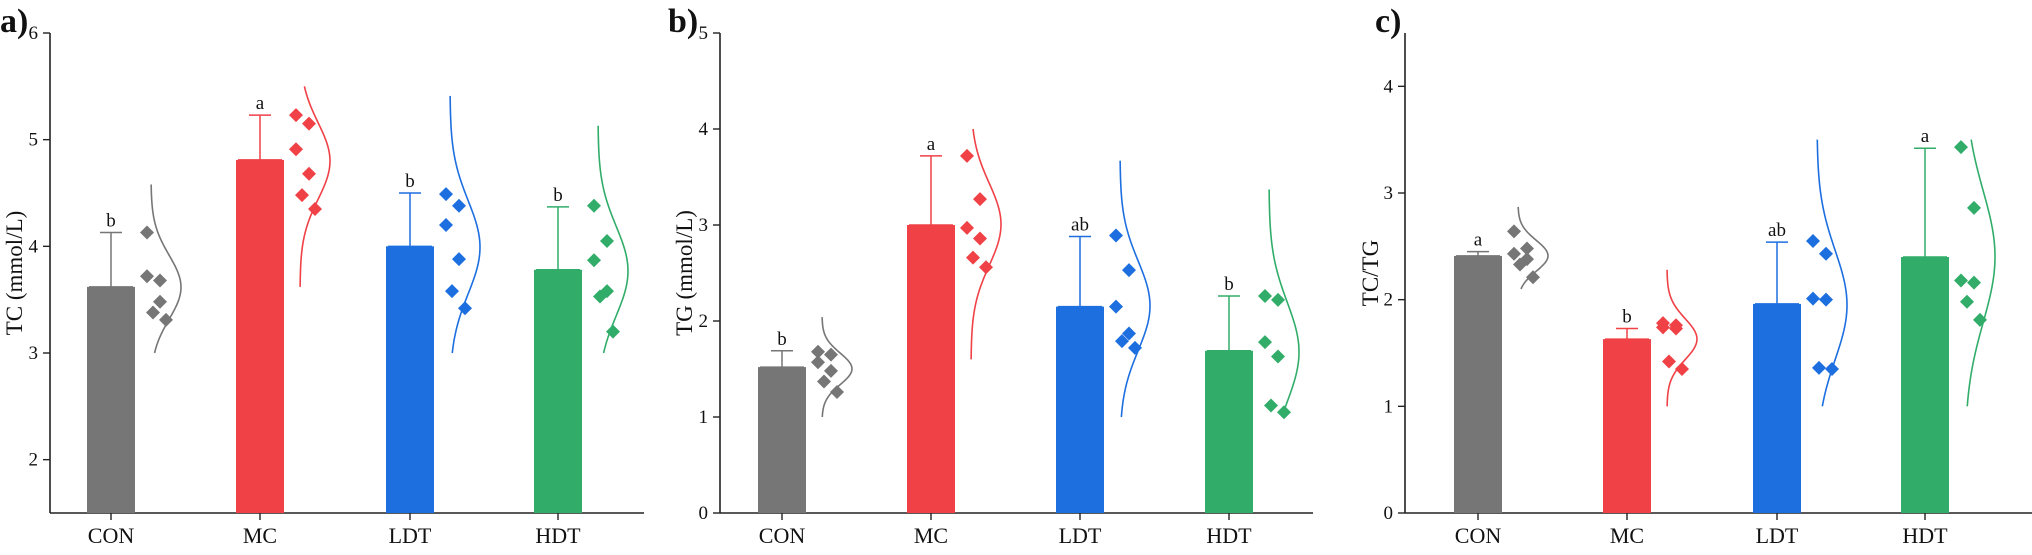 This screenshot has height=555, width=2032. Describe the element at coordinates (34, 33) in the screenshot. I see `y-tick-label: 6` at that location.